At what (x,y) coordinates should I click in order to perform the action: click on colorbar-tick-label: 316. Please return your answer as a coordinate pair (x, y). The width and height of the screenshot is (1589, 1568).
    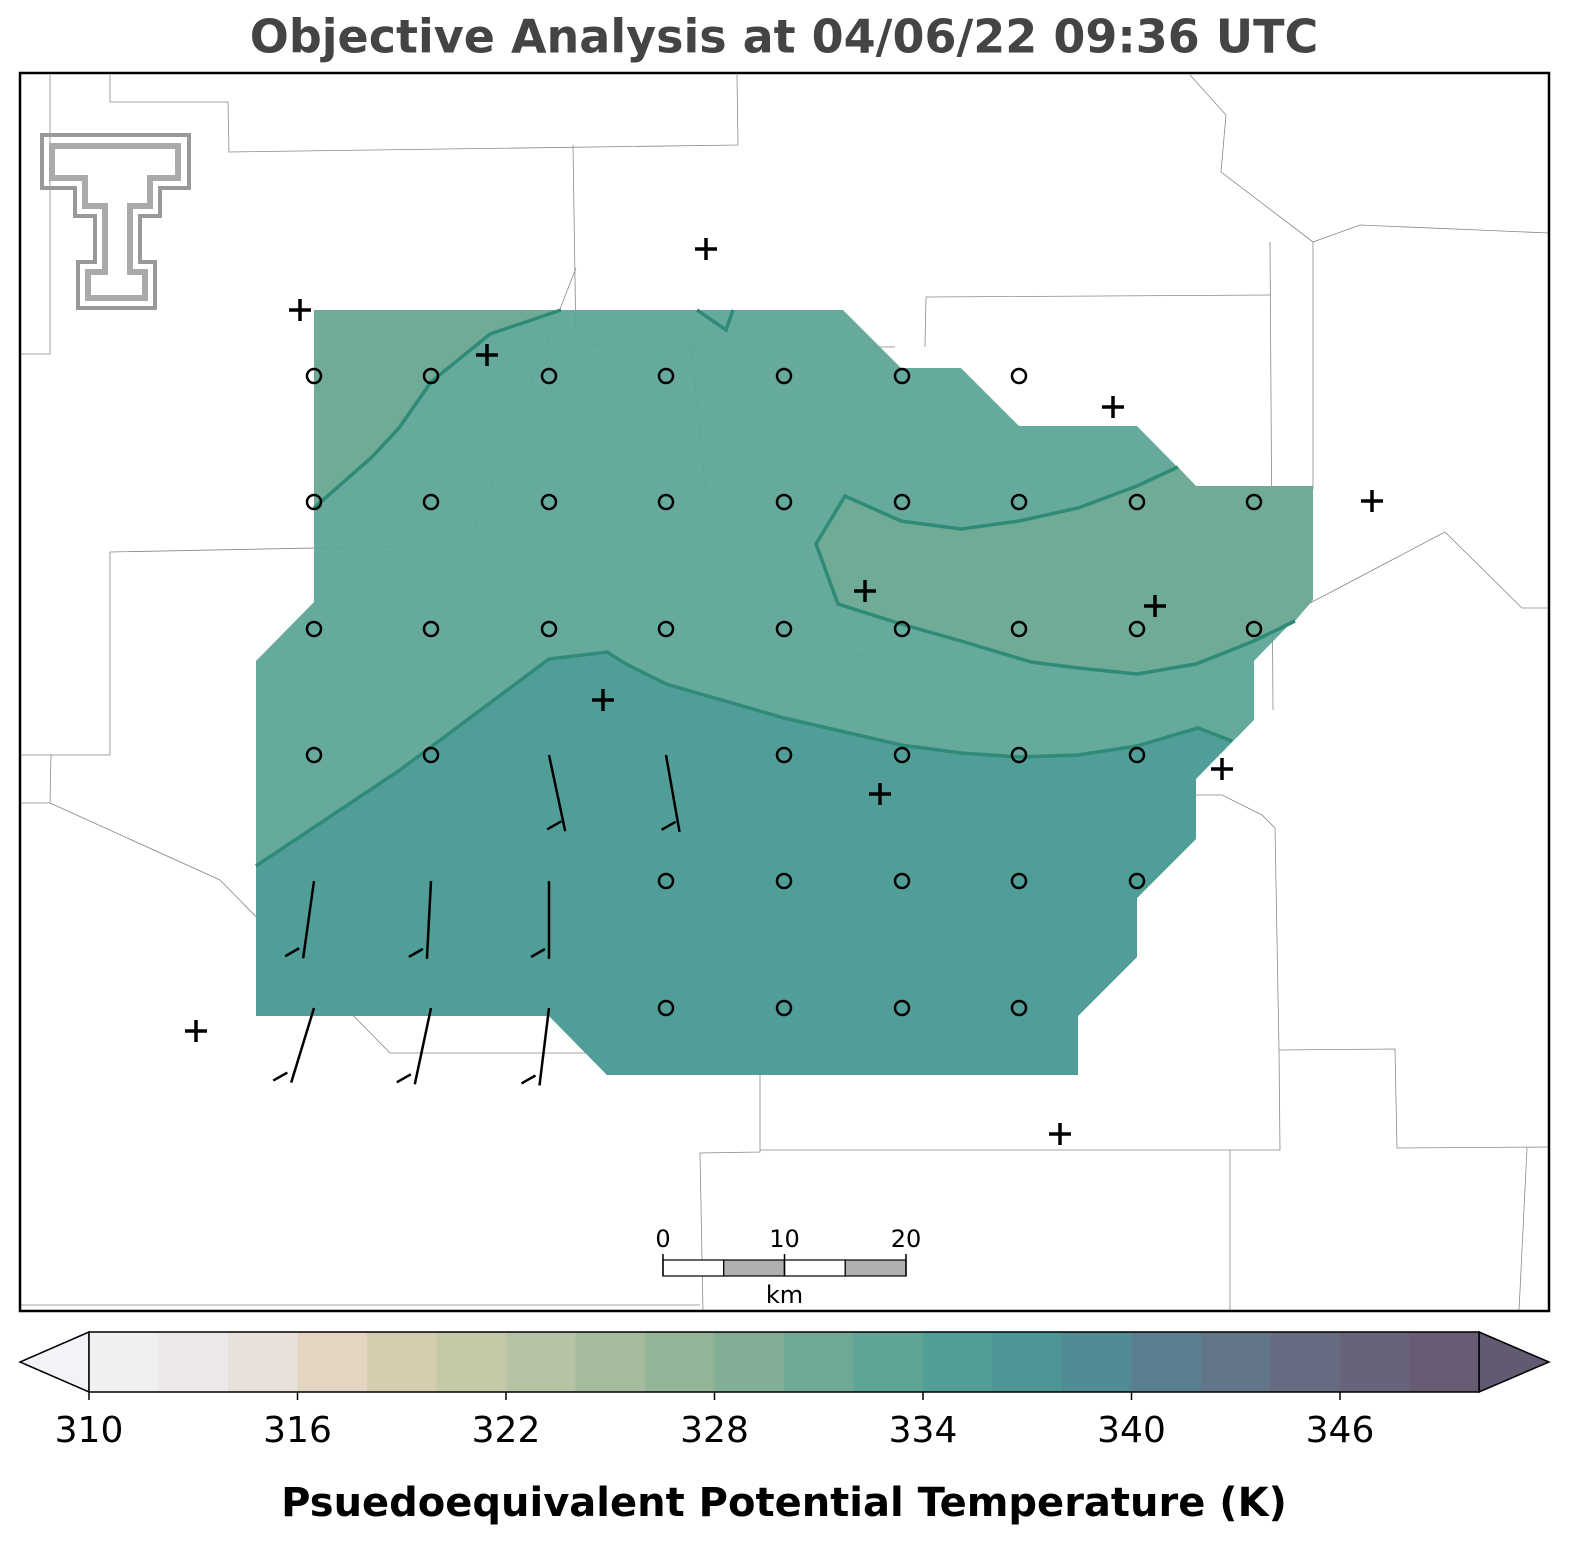
    Looking at the image, I should click on (297, 1430).